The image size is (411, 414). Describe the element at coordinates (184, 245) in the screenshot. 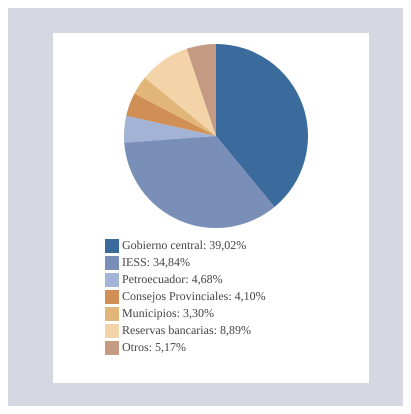

I see `legend-label: Gobierno central: 39,02%` at that location.